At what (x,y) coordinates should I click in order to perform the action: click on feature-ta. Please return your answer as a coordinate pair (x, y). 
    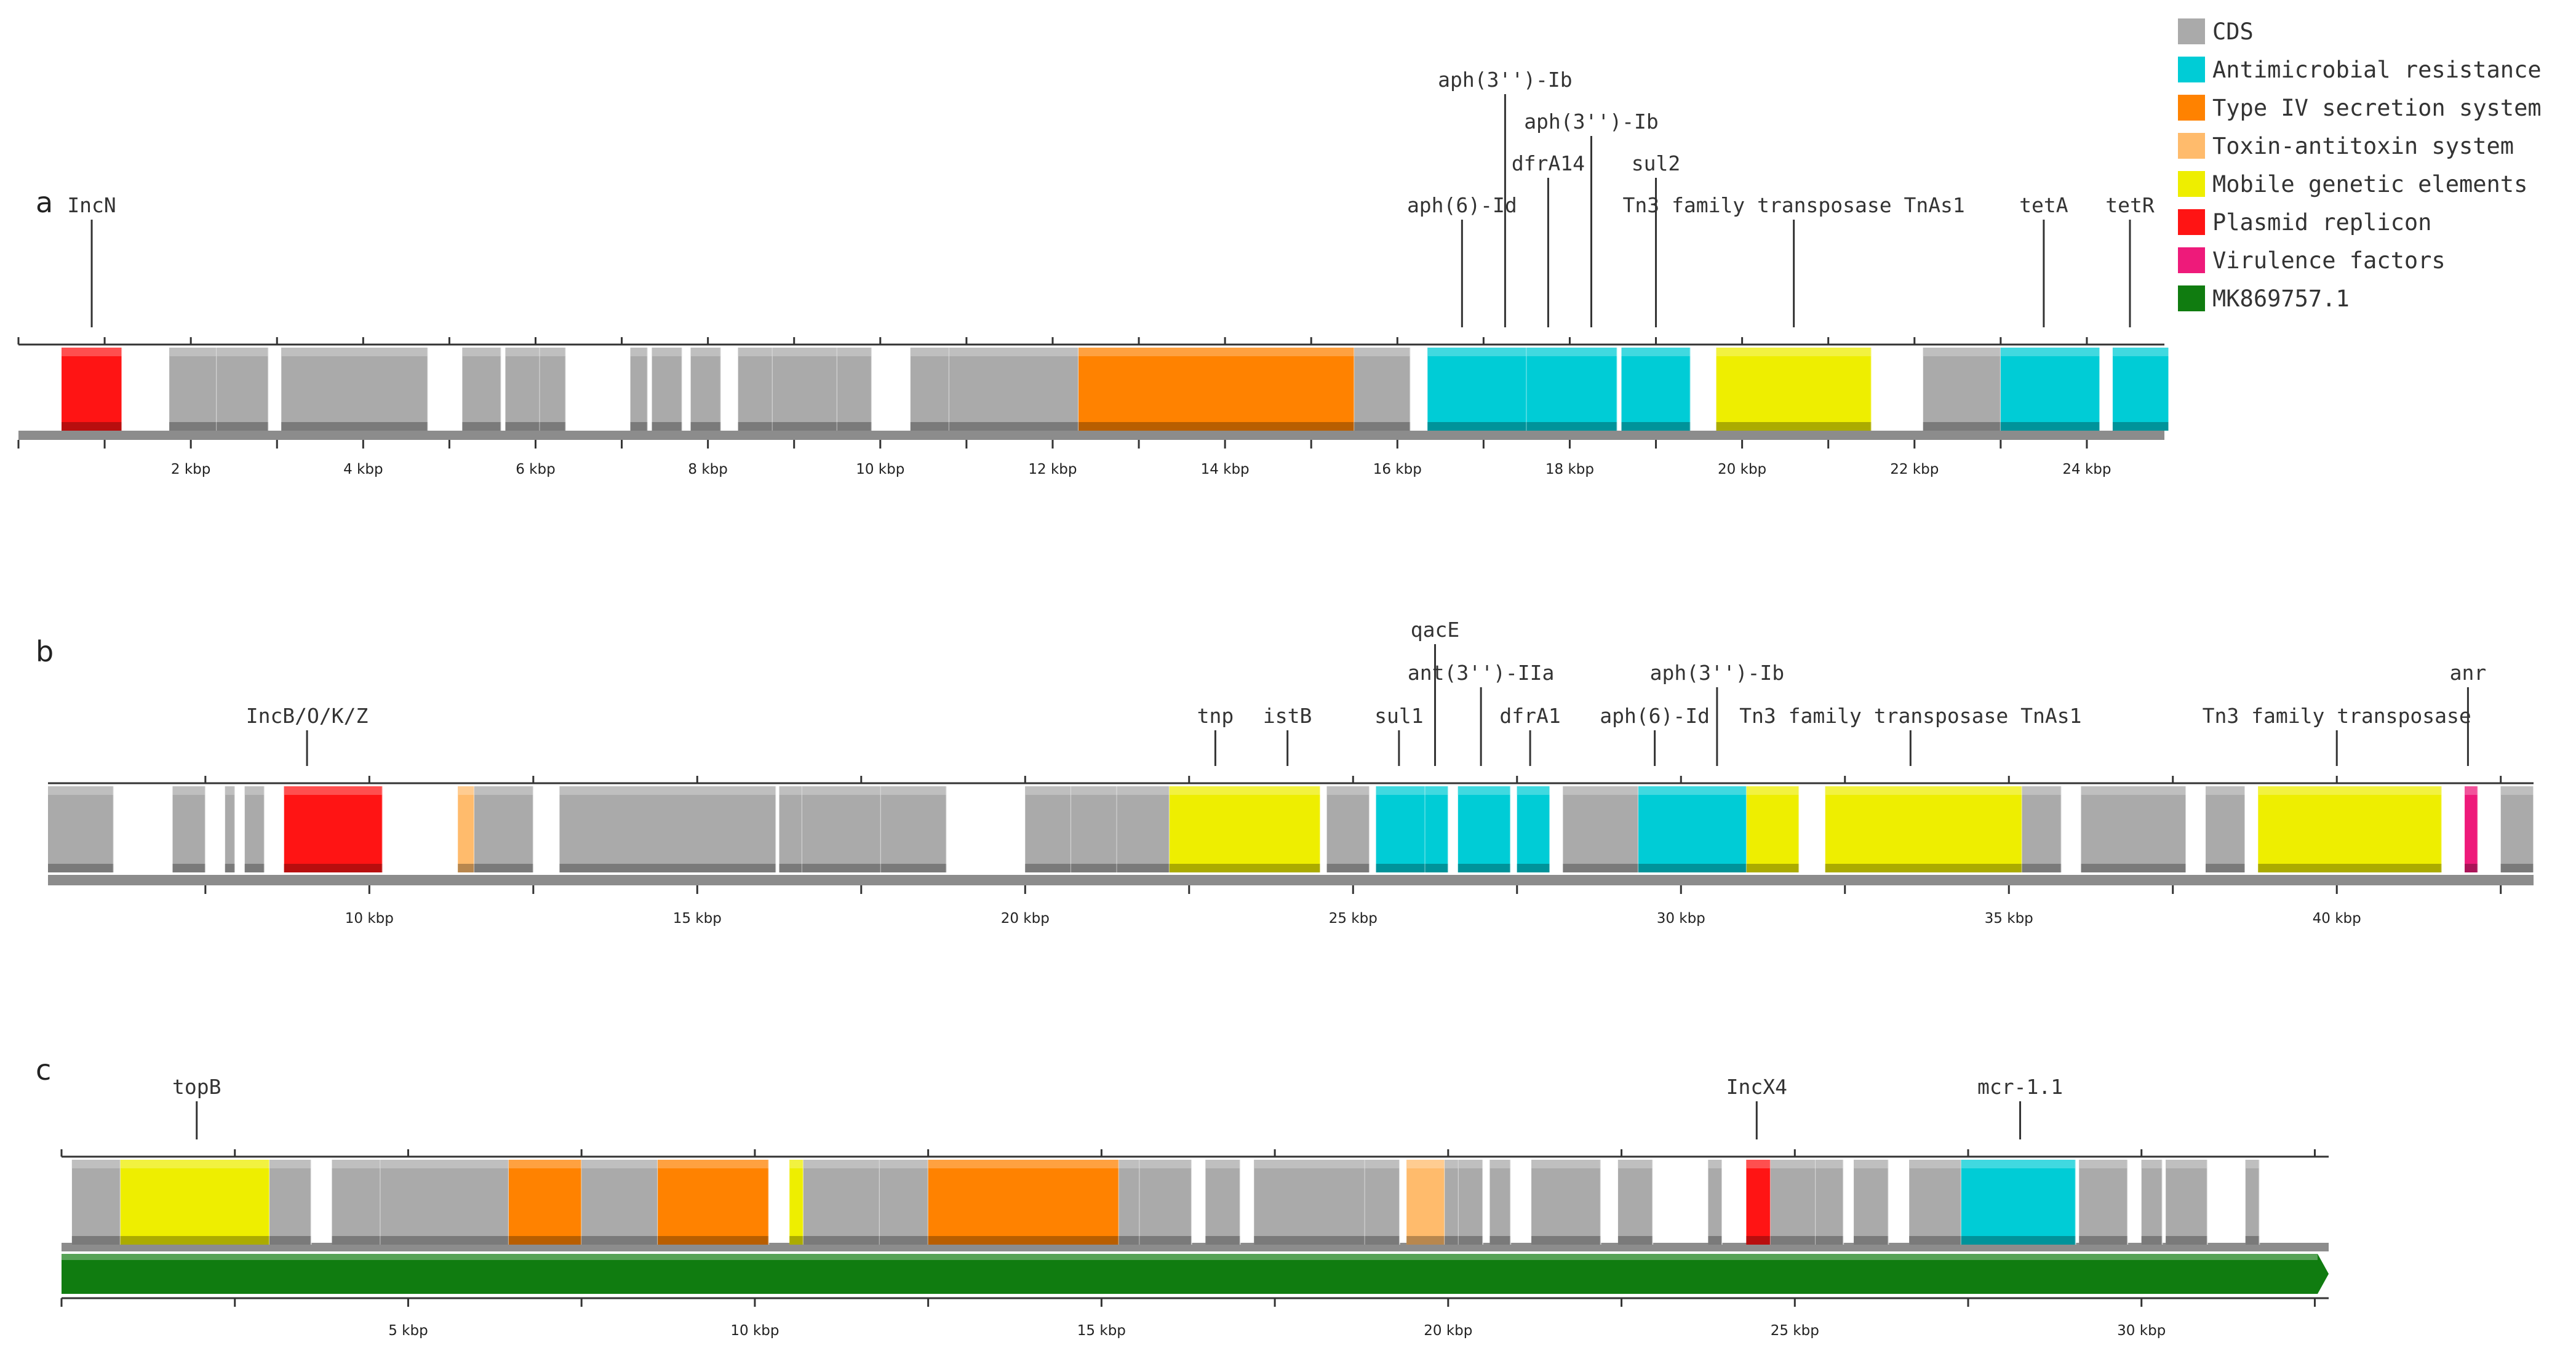
    Looking at the image, I should click on (1426, 1202).